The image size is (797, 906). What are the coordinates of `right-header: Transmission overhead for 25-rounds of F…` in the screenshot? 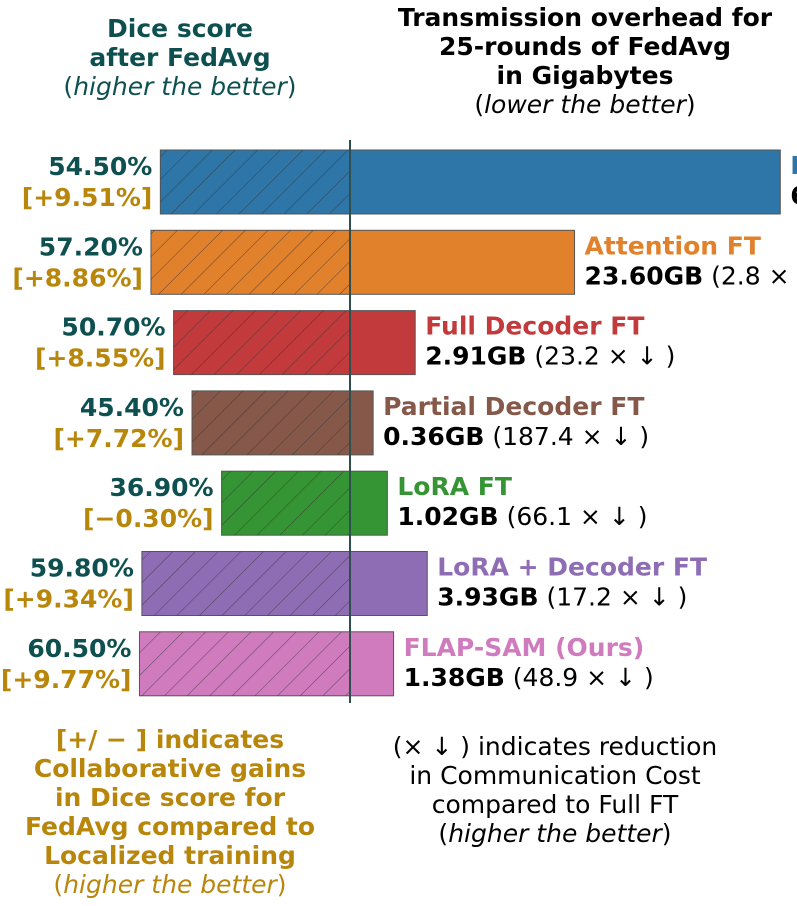 It's located at (583, 61).